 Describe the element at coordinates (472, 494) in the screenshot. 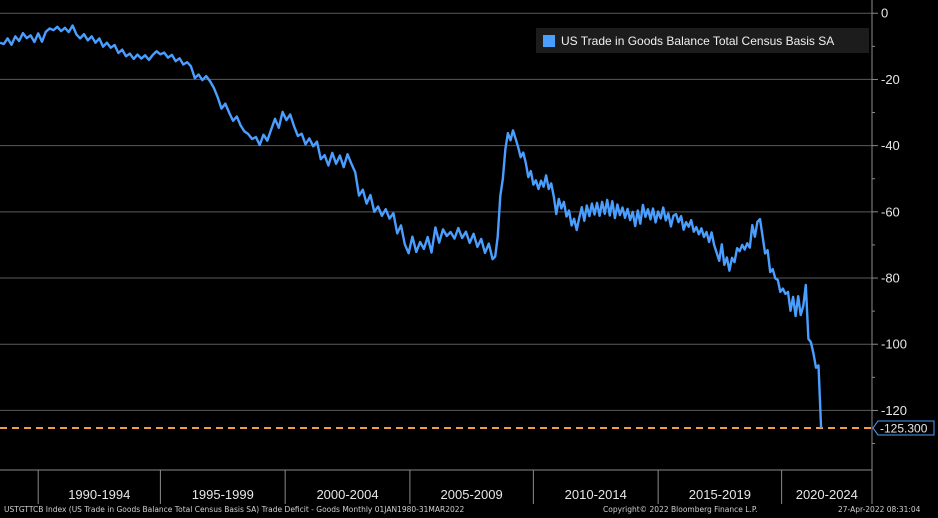

I see `x-tick-label: 2005-2009` at that location.